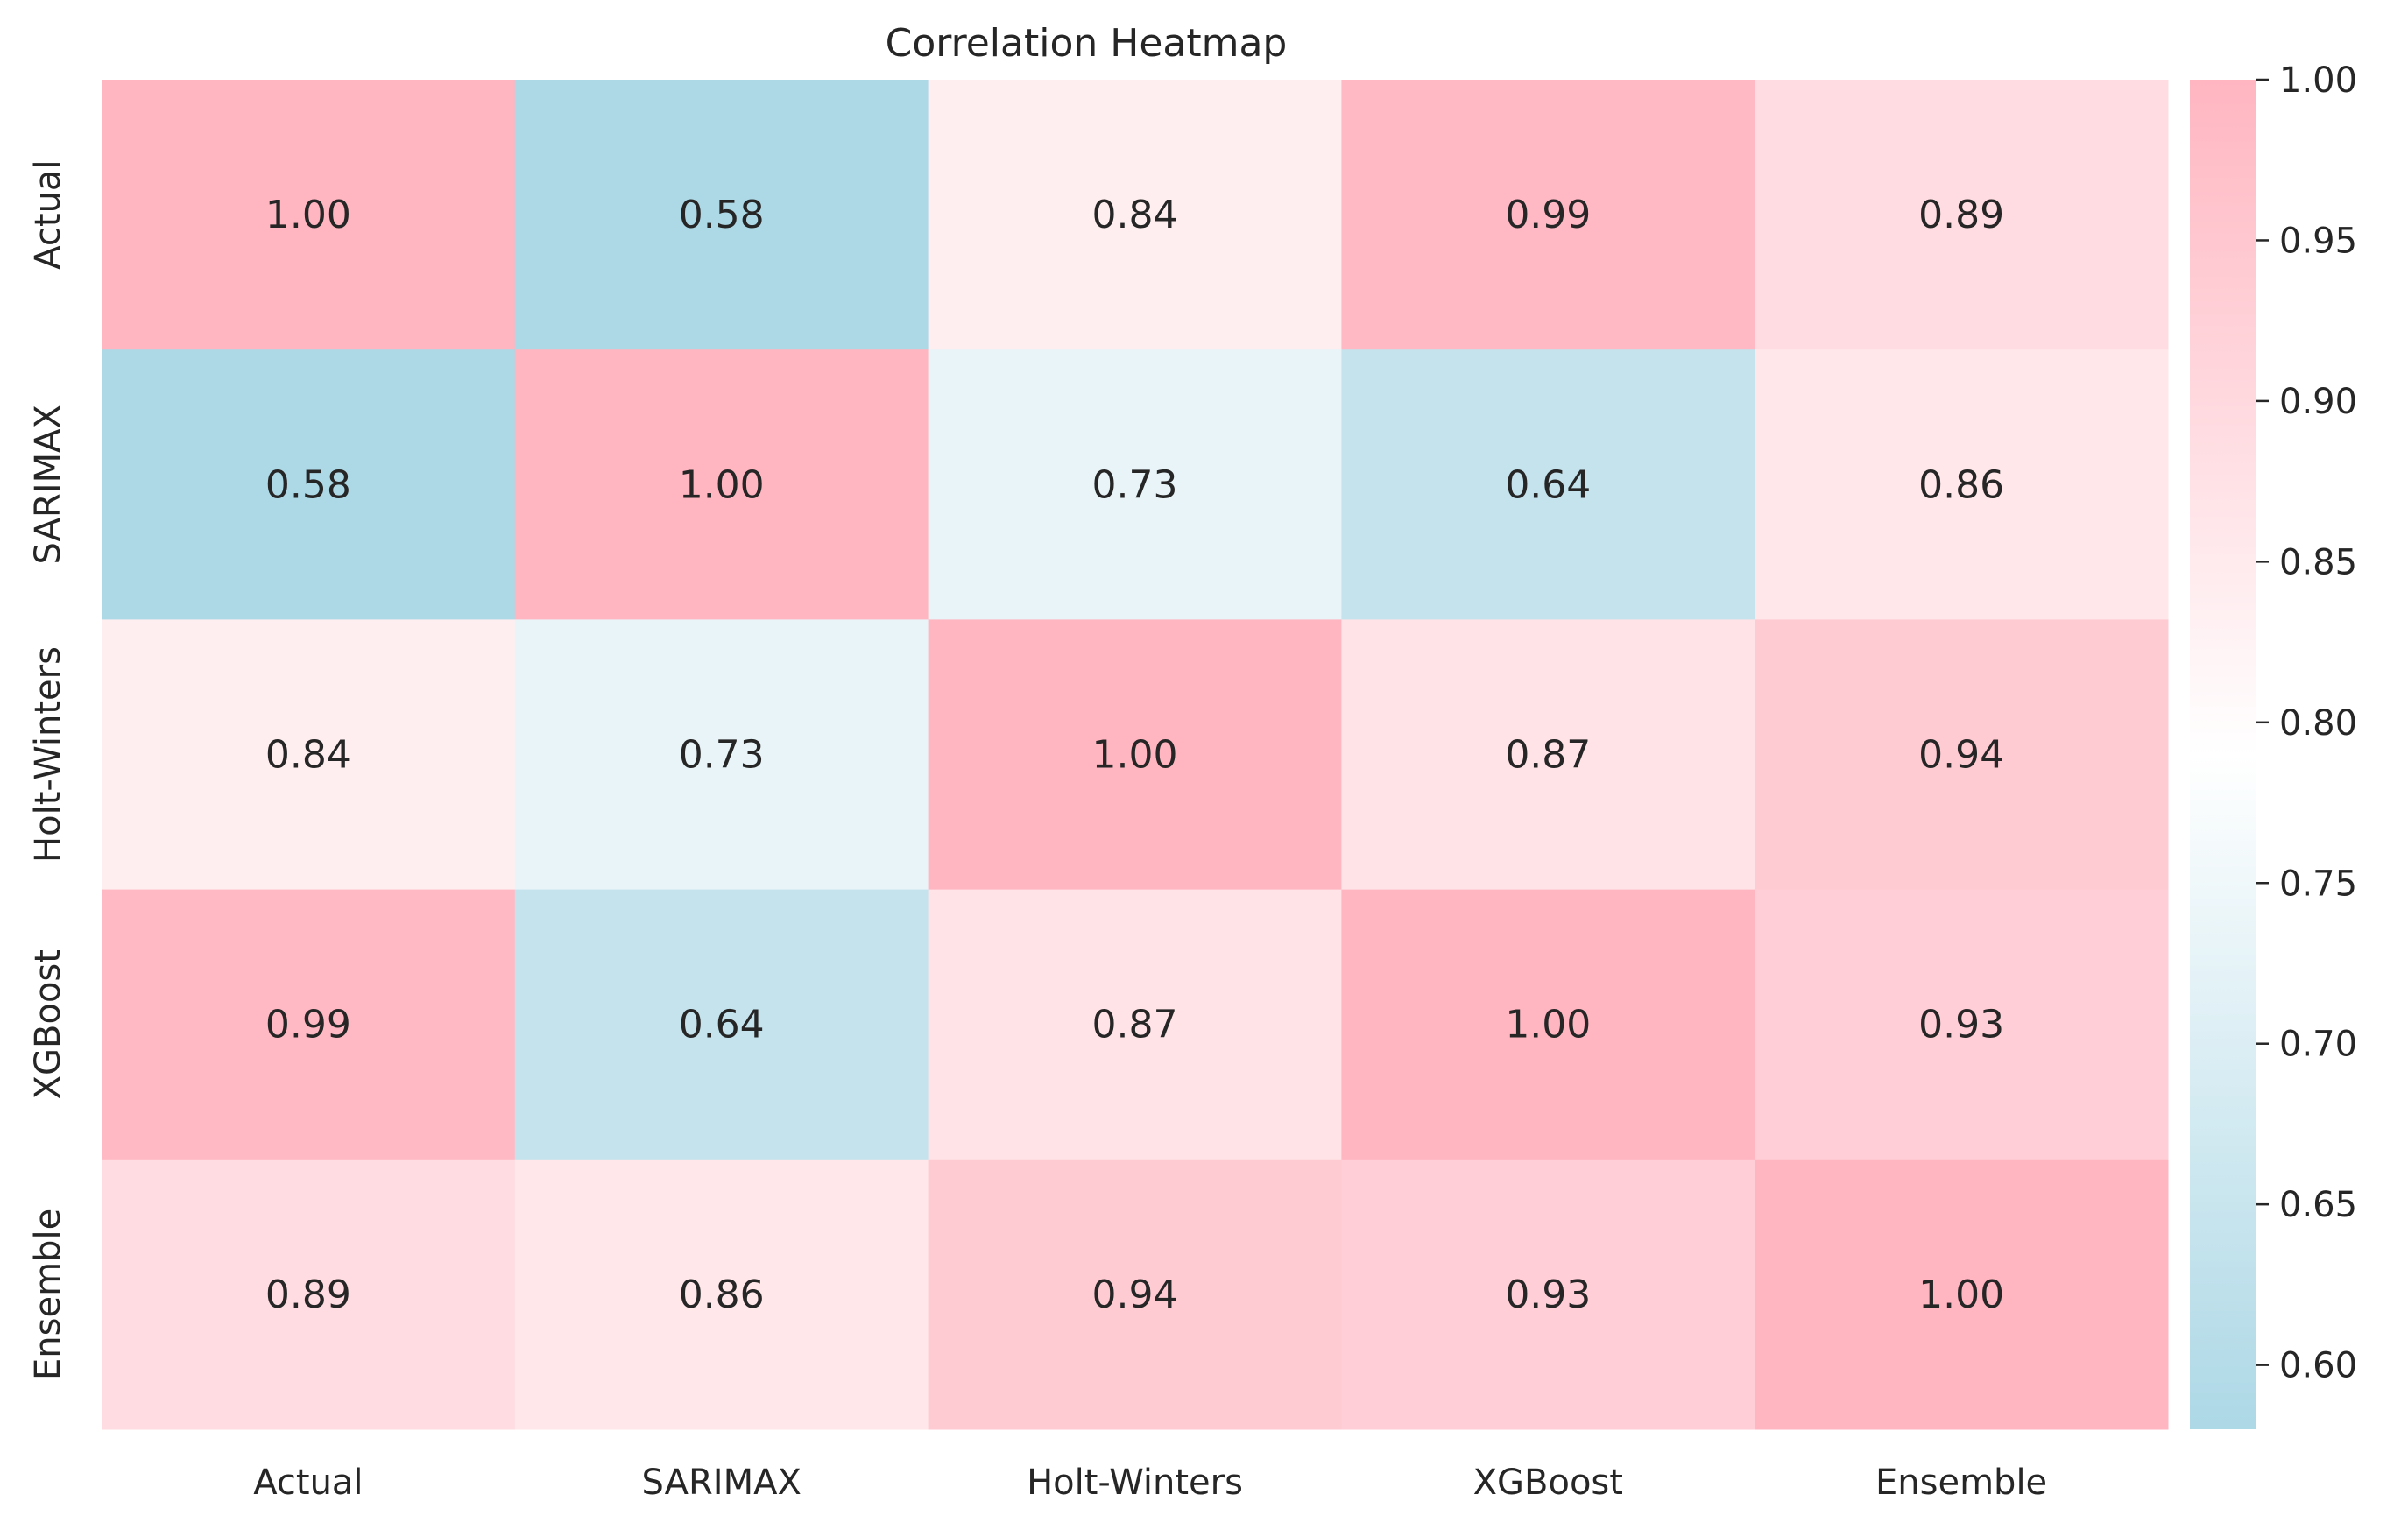 The image size is (2408, 1530). I want to click on colorbar-tick-label-6: 0.90, so click(2318, 402).